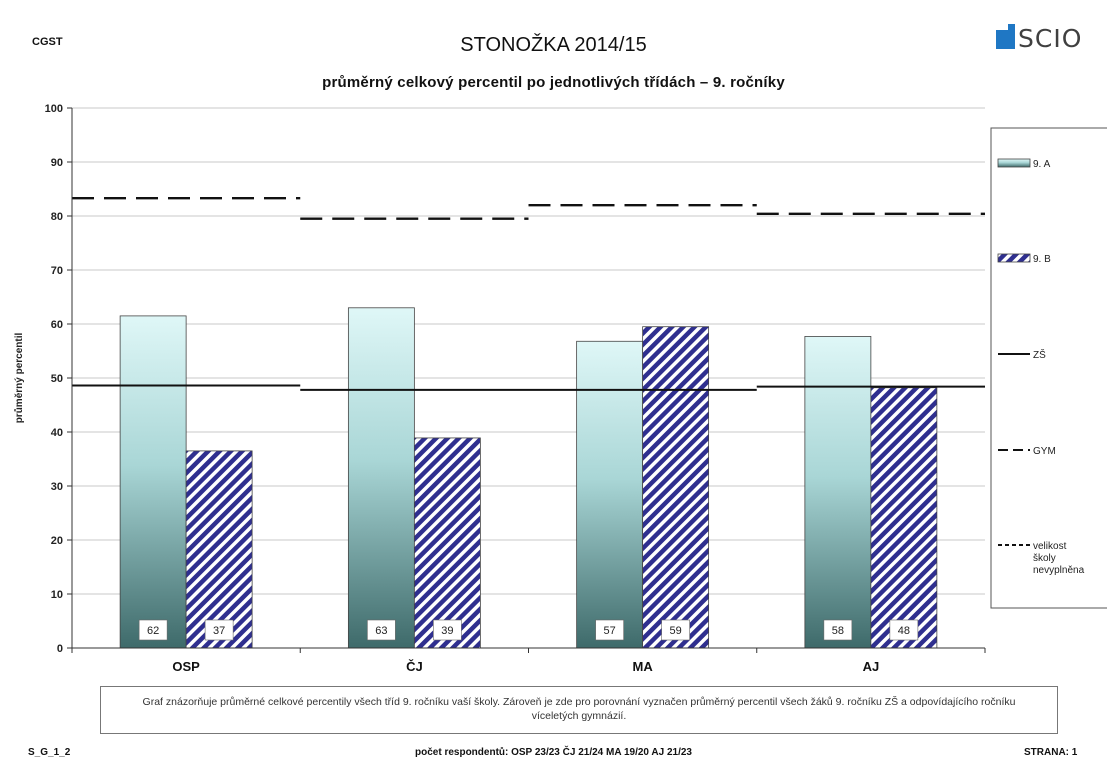 This screenshot has height=767, width=1107. I want to click on x-tick-label: MA, so click(643, 666).